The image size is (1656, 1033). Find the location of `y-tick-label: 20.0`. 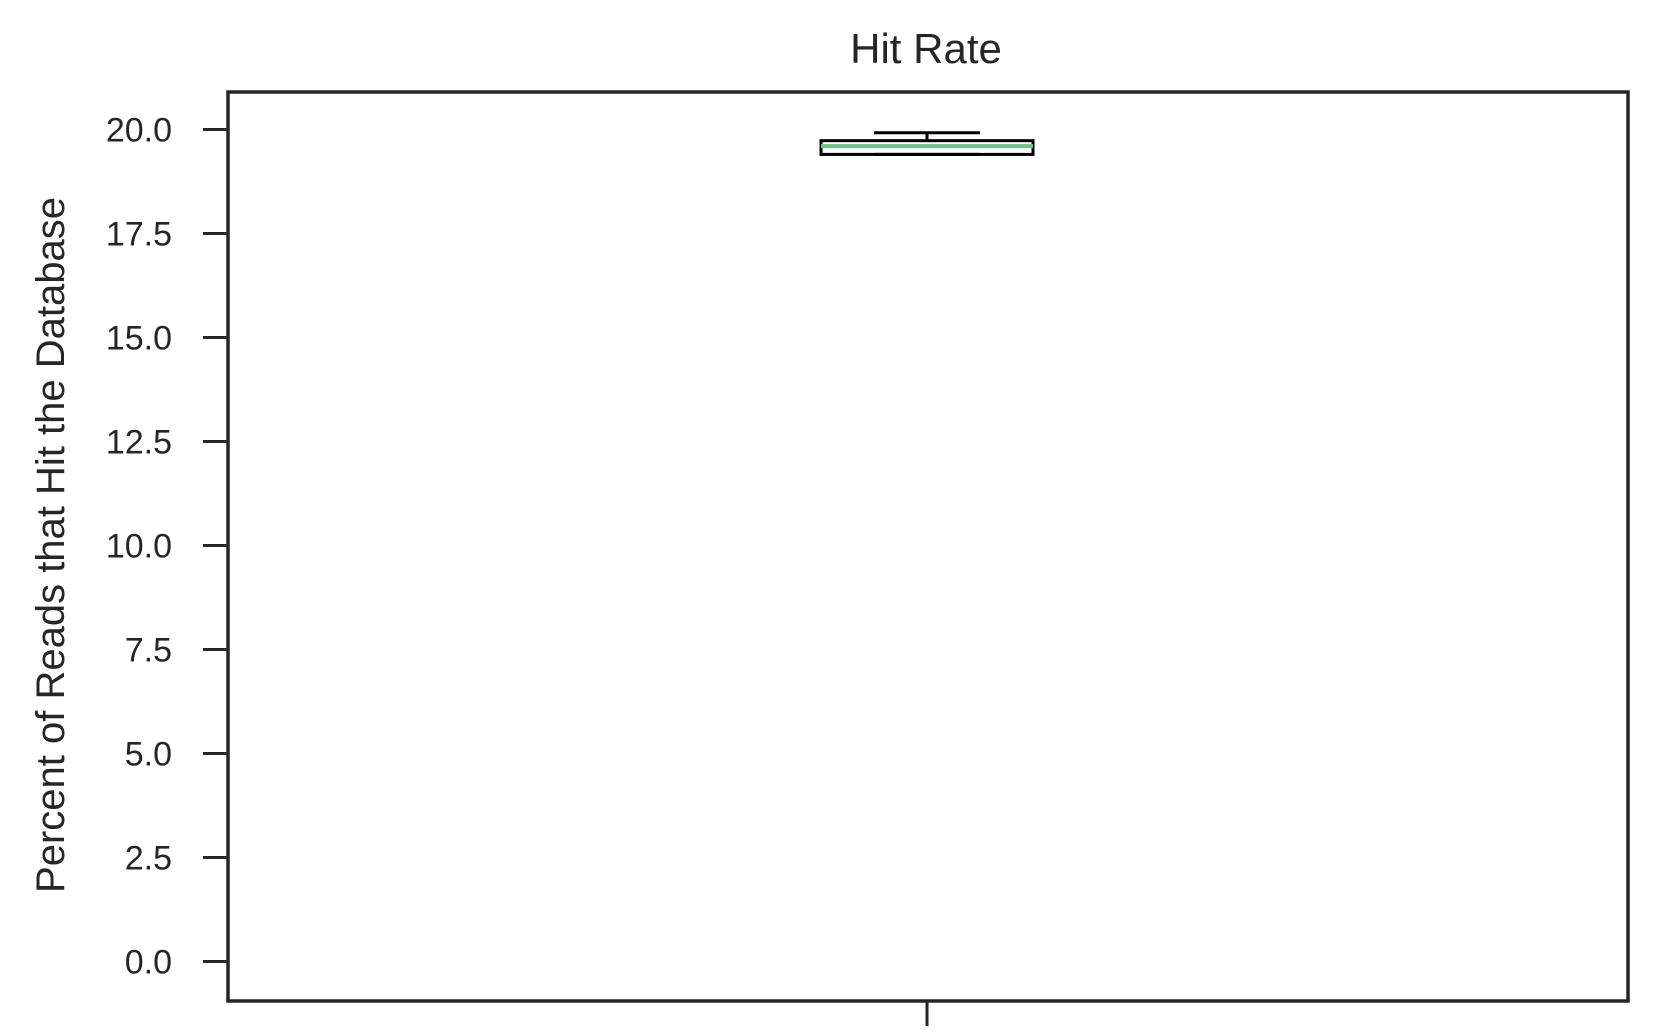

y-tick-label: 20.0 is located at coordinates (139, 130).